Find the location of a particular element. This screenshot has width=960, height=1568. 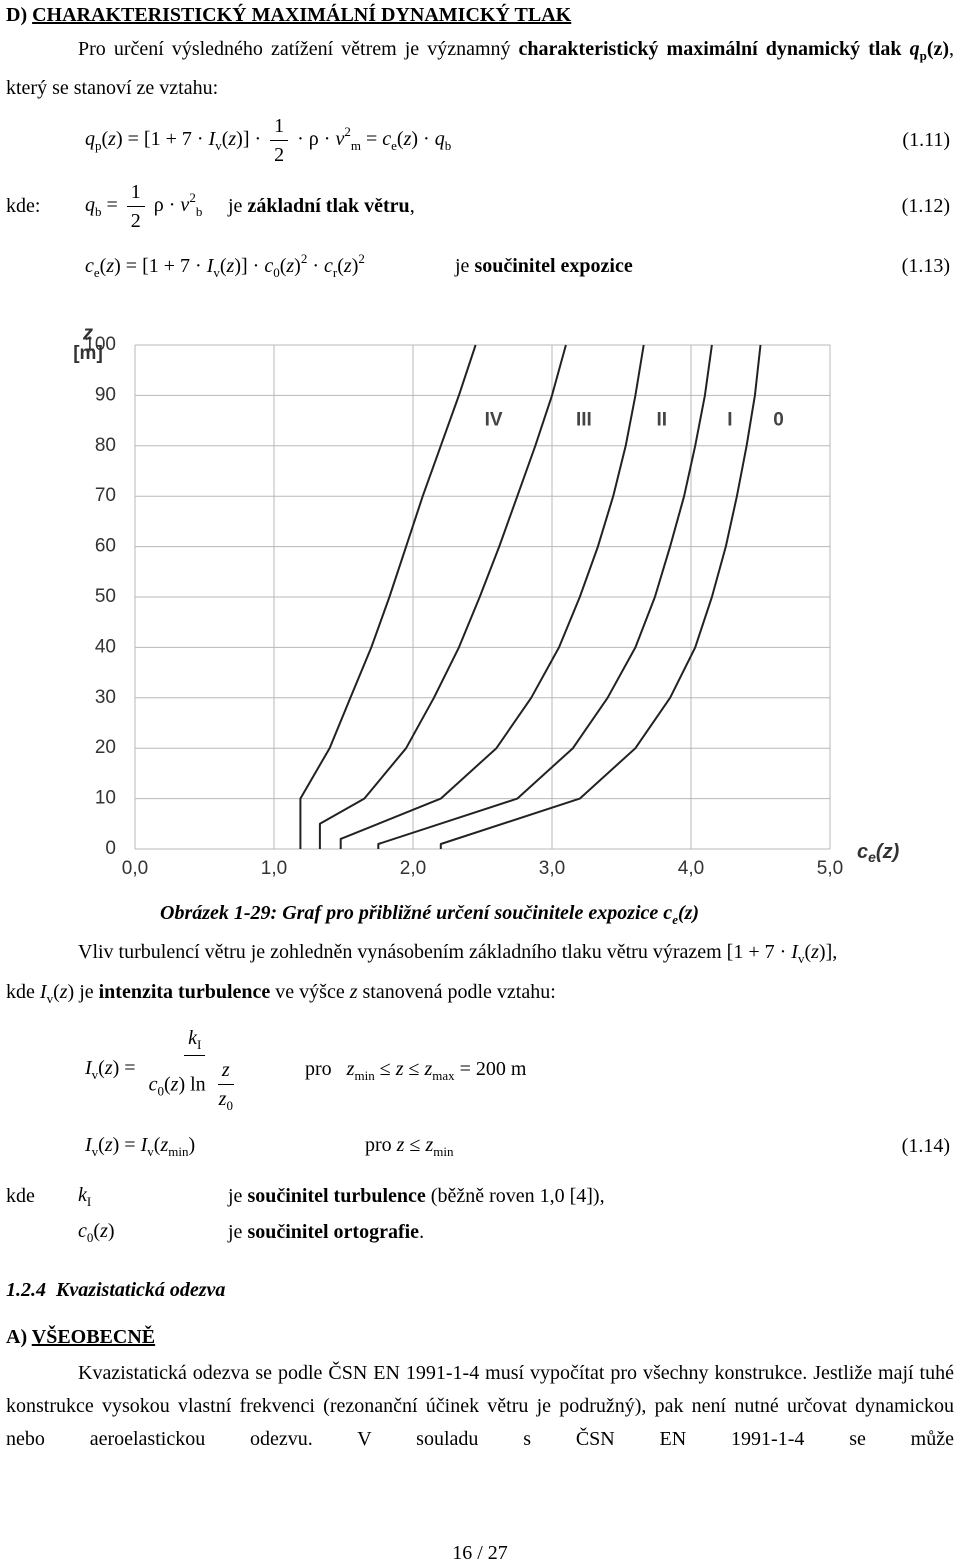

text-run: základní tlak větru is located at coordinates (328, 206).